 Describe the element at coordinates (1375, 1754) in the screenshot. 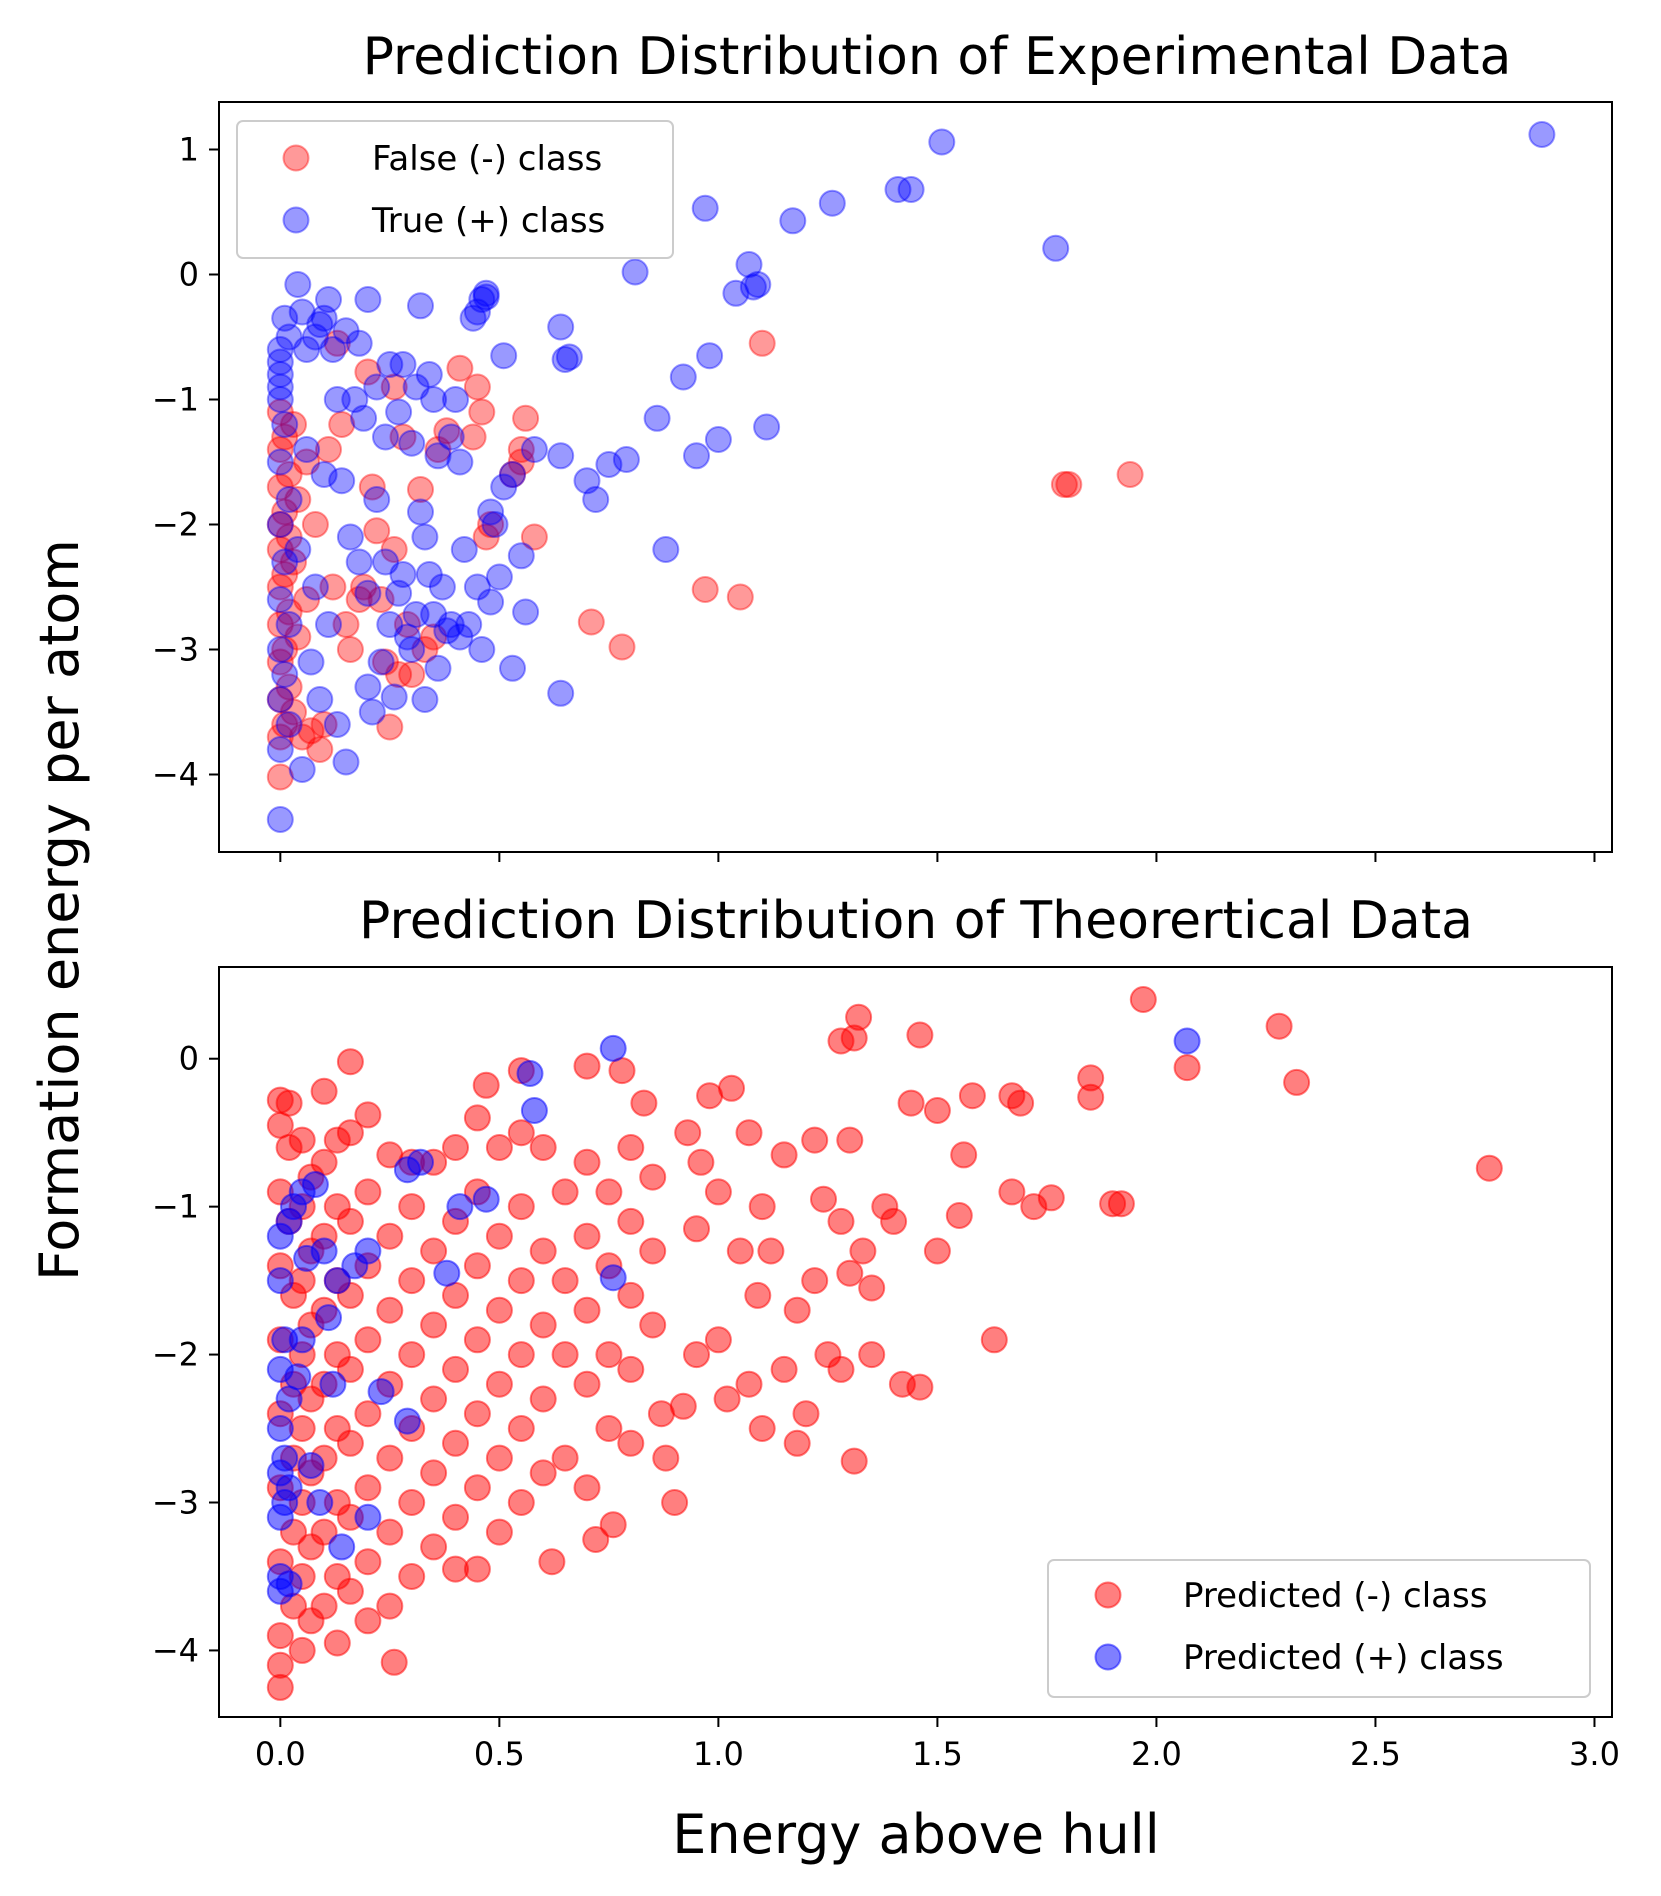

I see `x-tick-label: 2.5` at that location.